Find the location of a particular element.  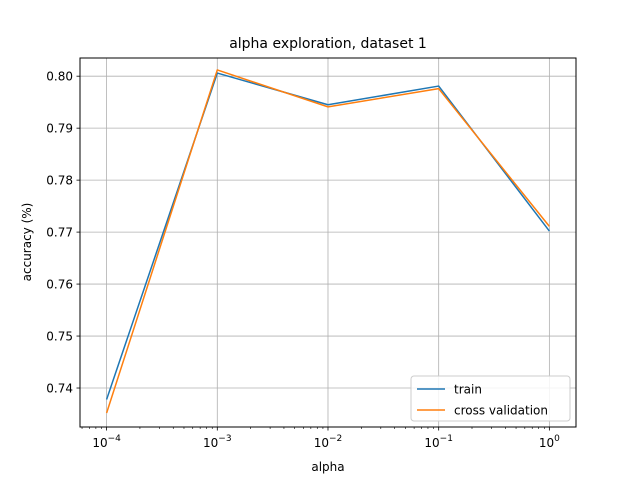

y-tick-label: 0.77 is located at coordinates (59, 233).